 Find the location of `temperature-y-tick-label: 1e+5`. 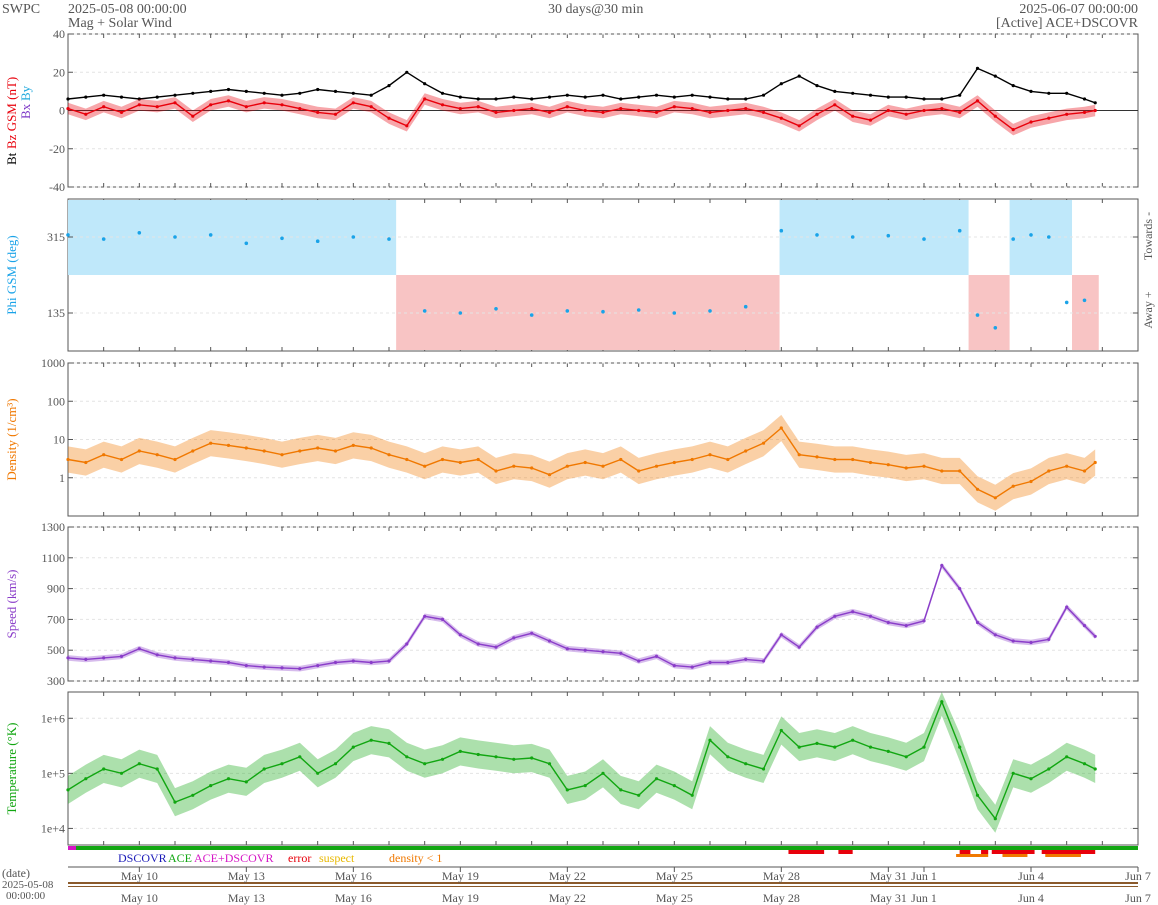

temperature-y-tick-label: 1e+5 is located at coordinates (53, 773).